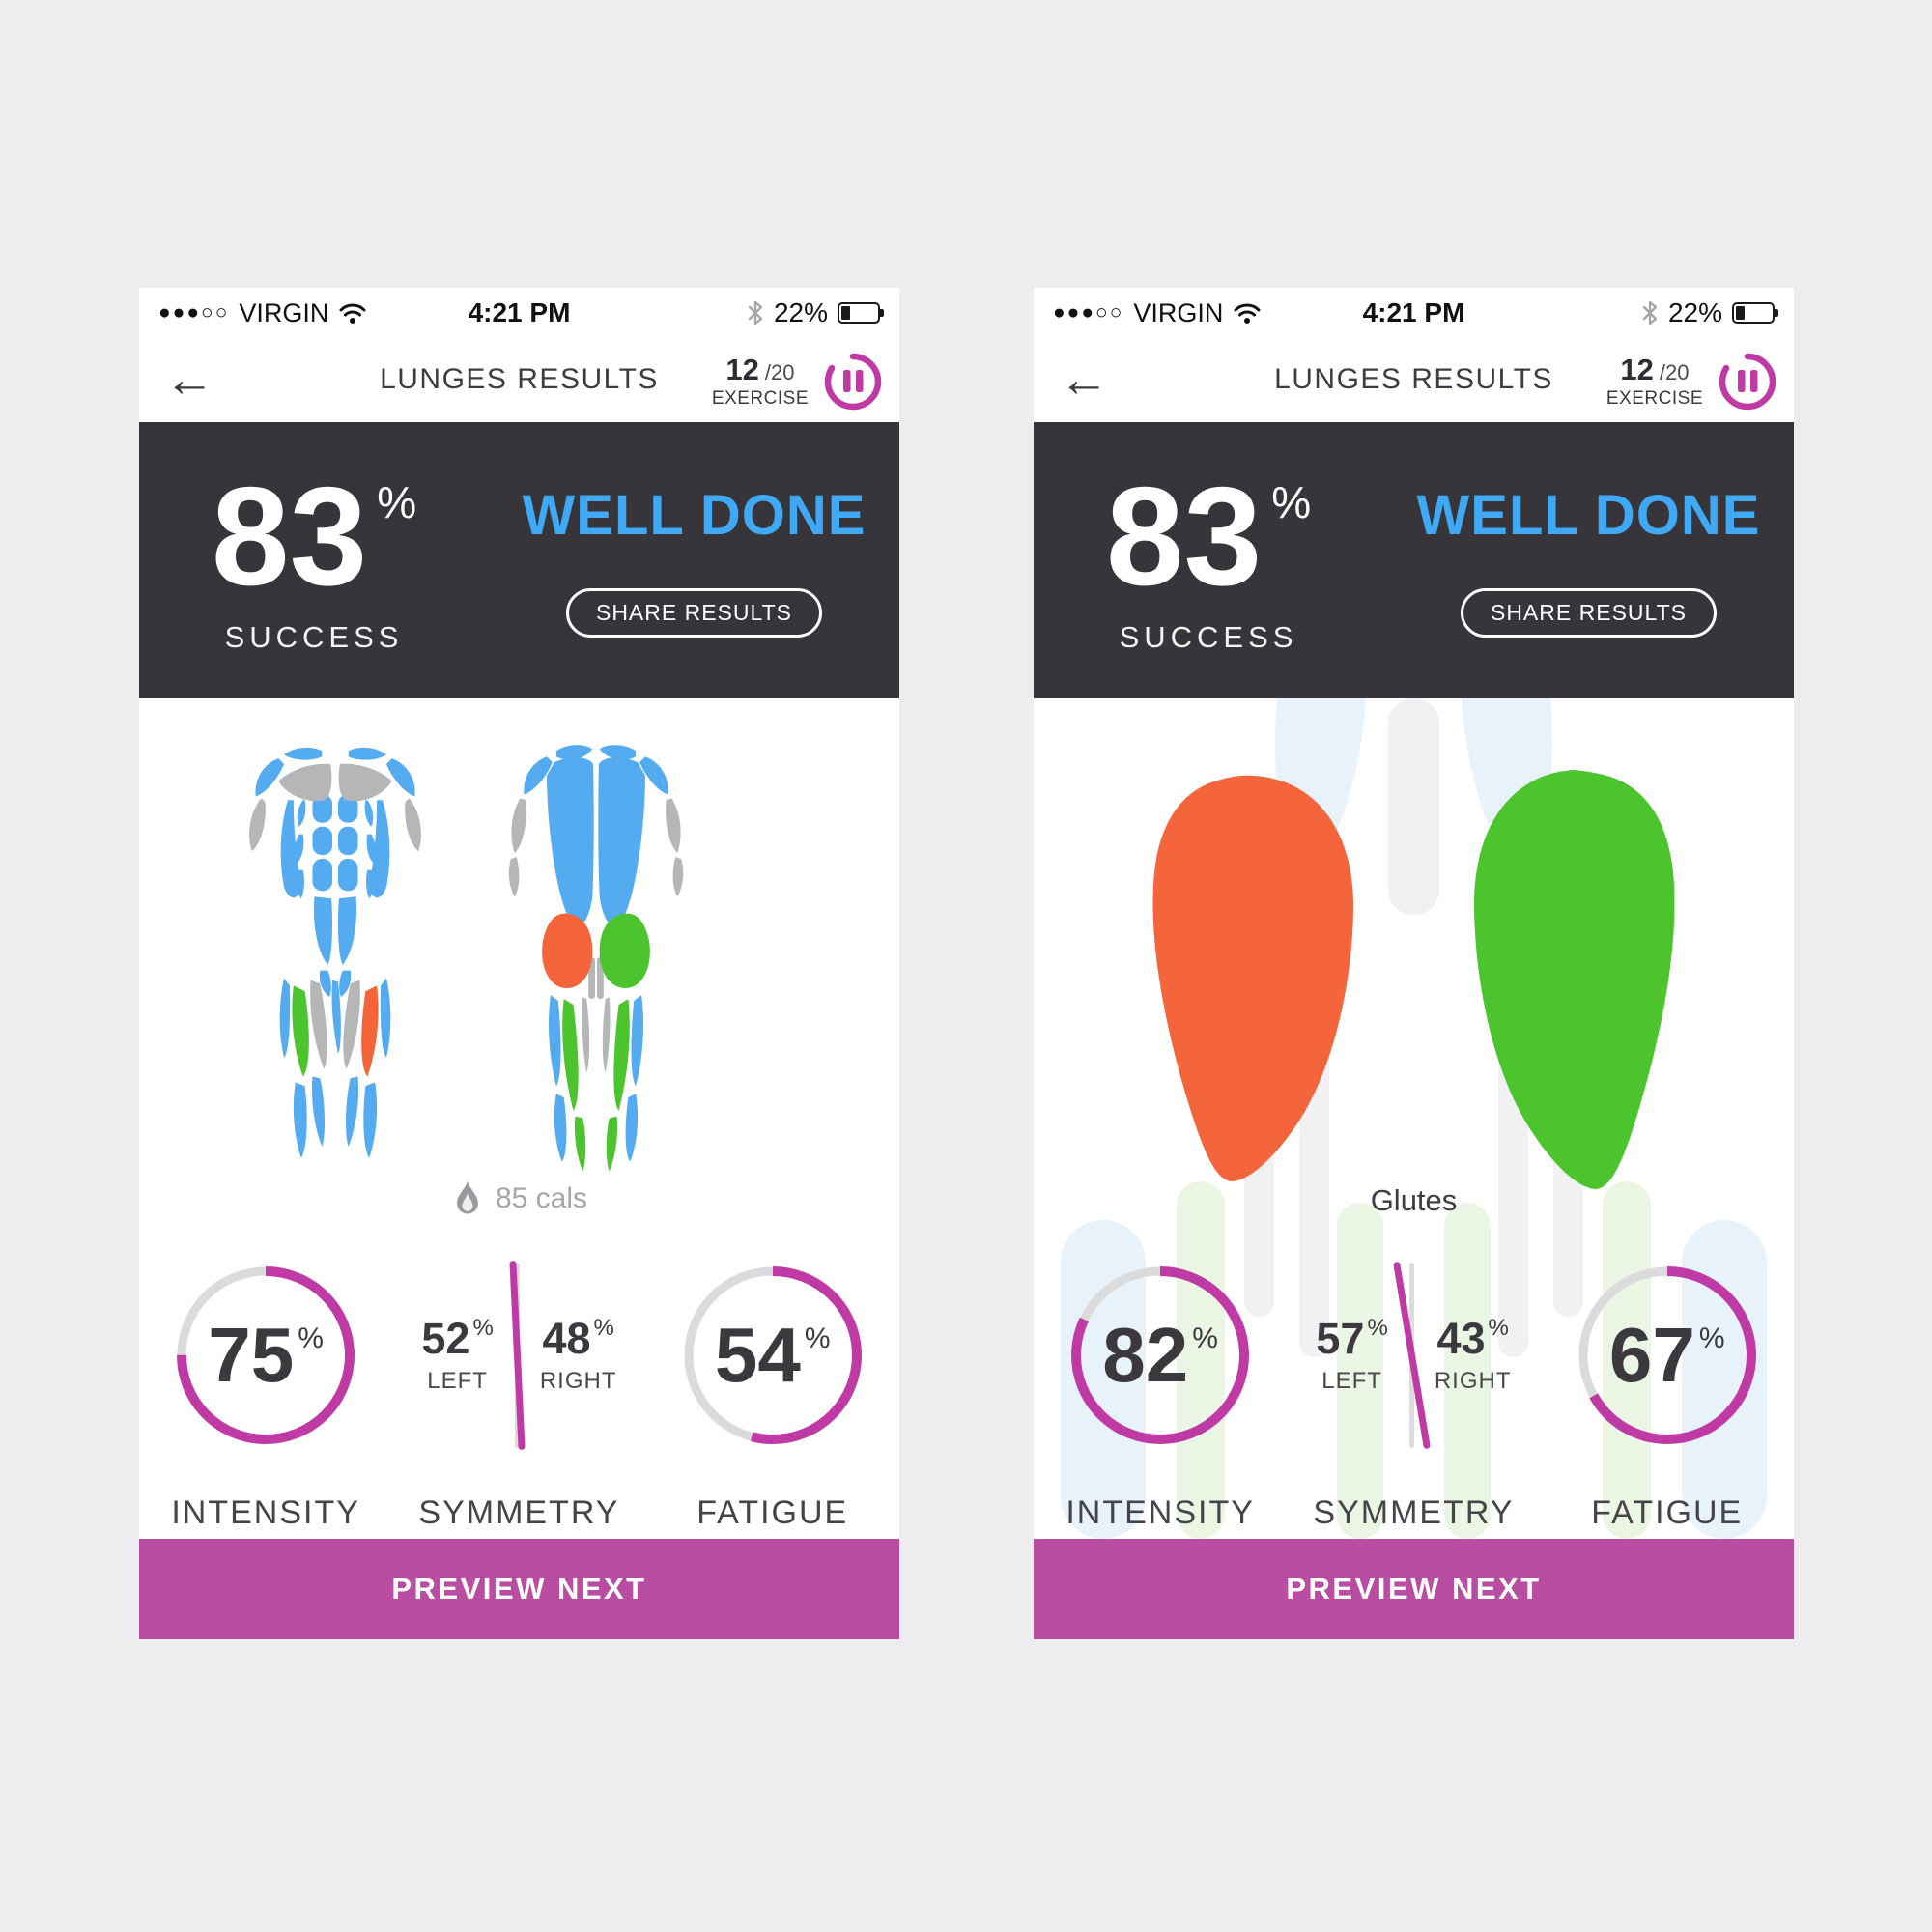 The width and height of the screenshot is (1932, 1932). Describe the element at coordinates (1414, 1200) in the screenshot. I see `muscle-focus-label: Glutes` at that location.